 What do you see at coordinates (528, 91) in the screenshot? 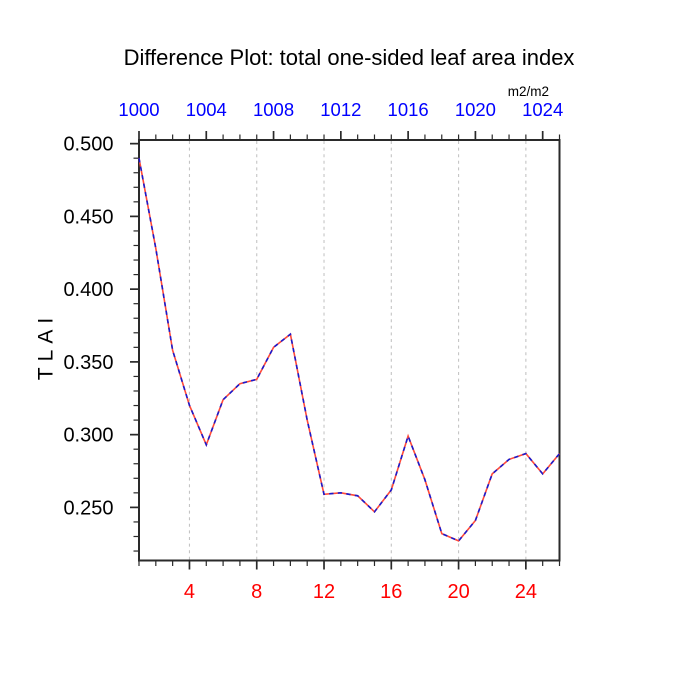
I see `top-axis-unit-label: m2/m2` at bounding box center [528, 91].